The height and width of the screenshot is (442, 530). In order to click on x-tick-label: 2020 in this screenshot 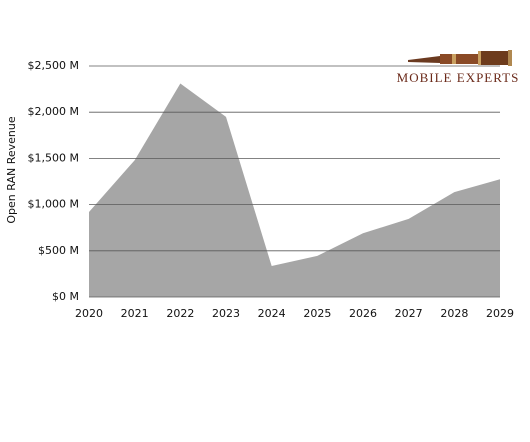, I will do `click(89, 313)`.